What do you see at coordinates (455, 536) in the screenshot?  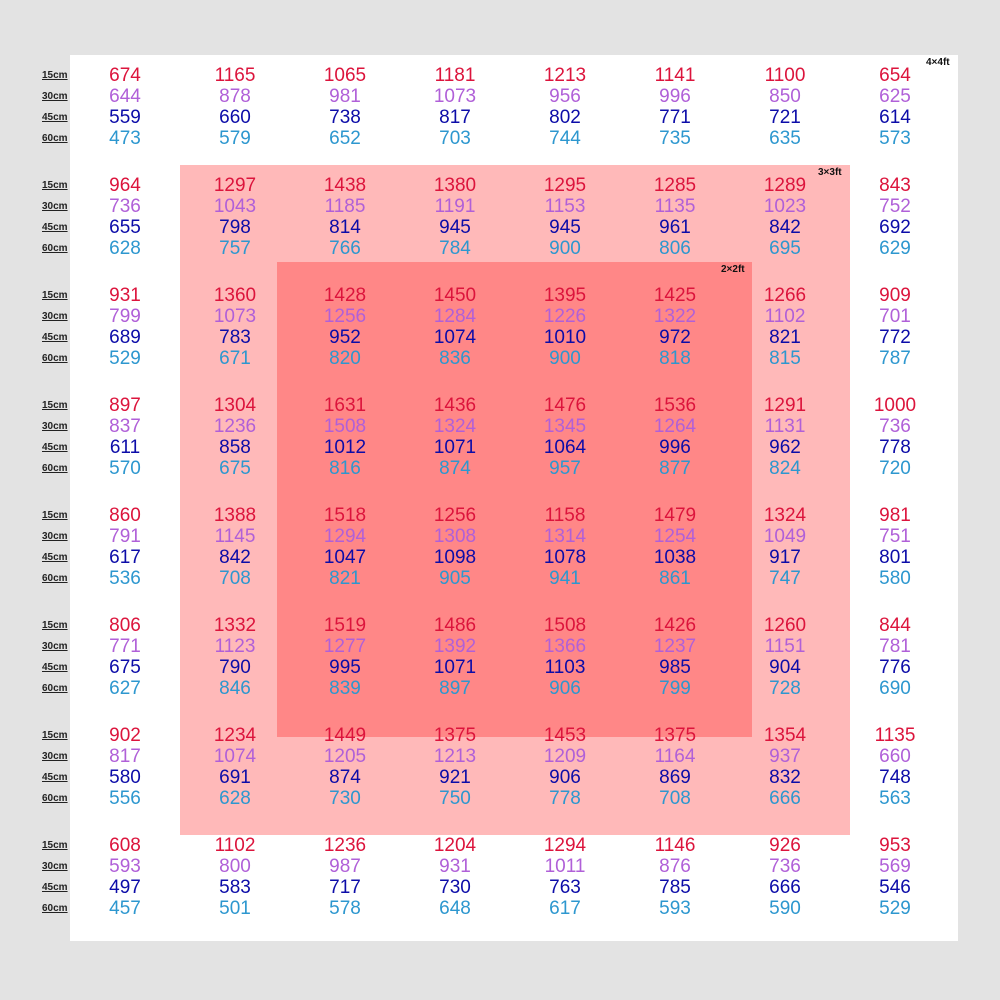 I see `value-30cm: 1308` at bounding box center [455, 536].